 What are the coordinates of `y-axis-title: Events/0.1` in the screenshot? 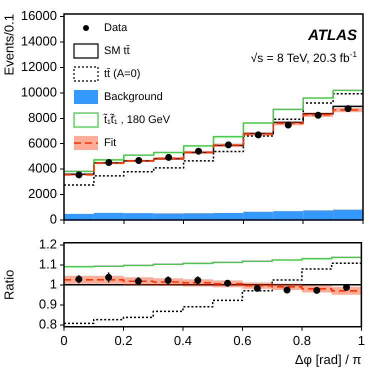 It's located at (8, 45).